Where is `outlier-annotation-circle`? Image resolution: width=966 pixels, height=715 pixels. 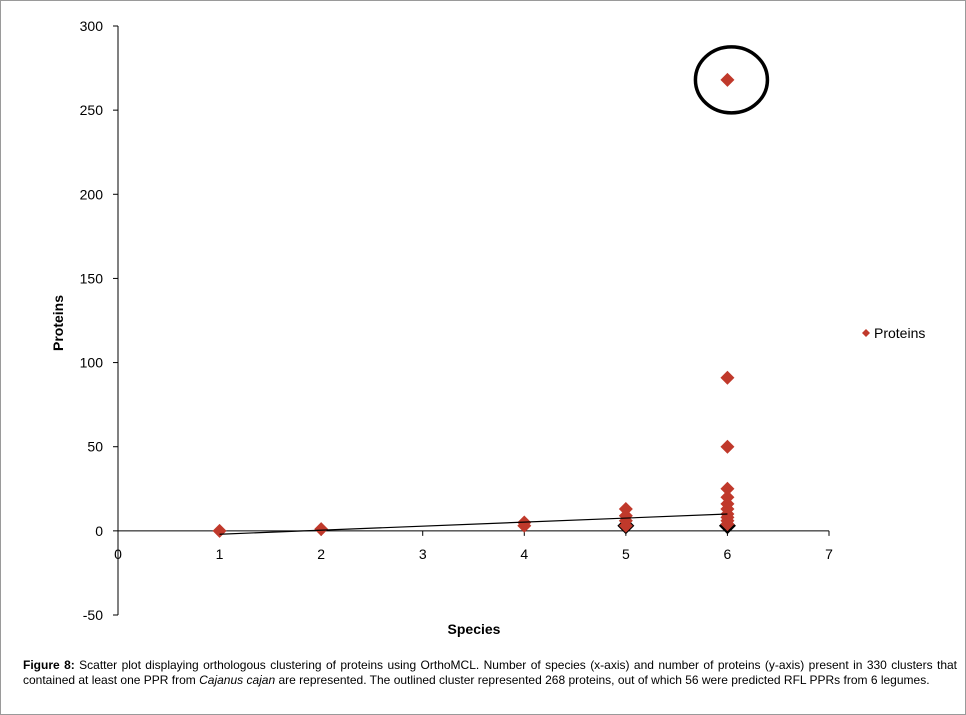 outlier-annotation-circle is located at coordinates (731, 80).